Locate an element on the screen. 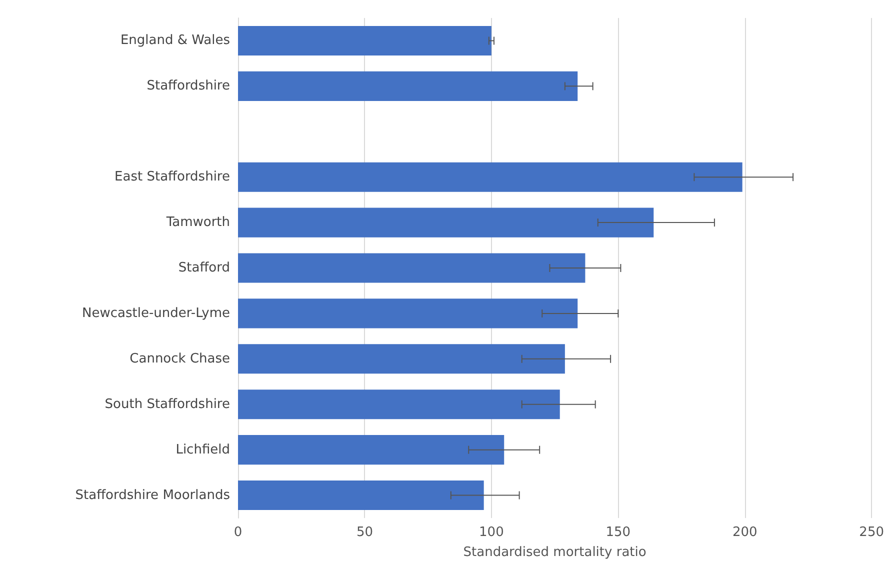  y-tick-label: East Staffordshire is located at coordinates (172, 177).